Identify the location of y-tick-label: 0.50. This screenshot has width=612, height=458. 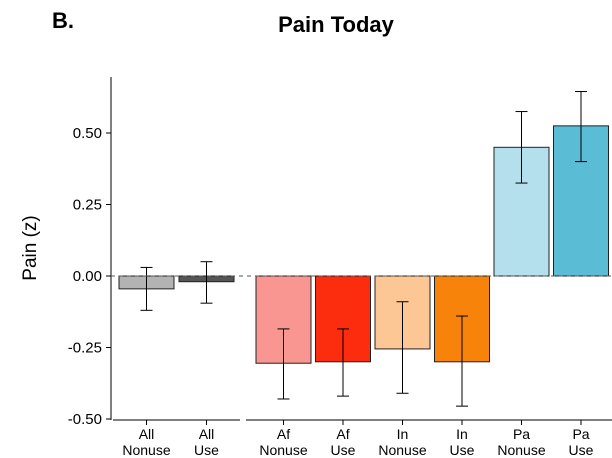
(87, 133).